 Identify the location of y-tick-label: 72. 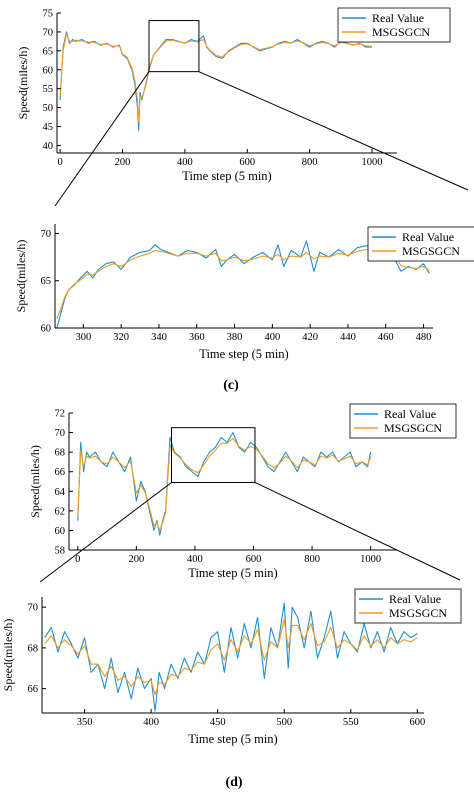
(60, 414).